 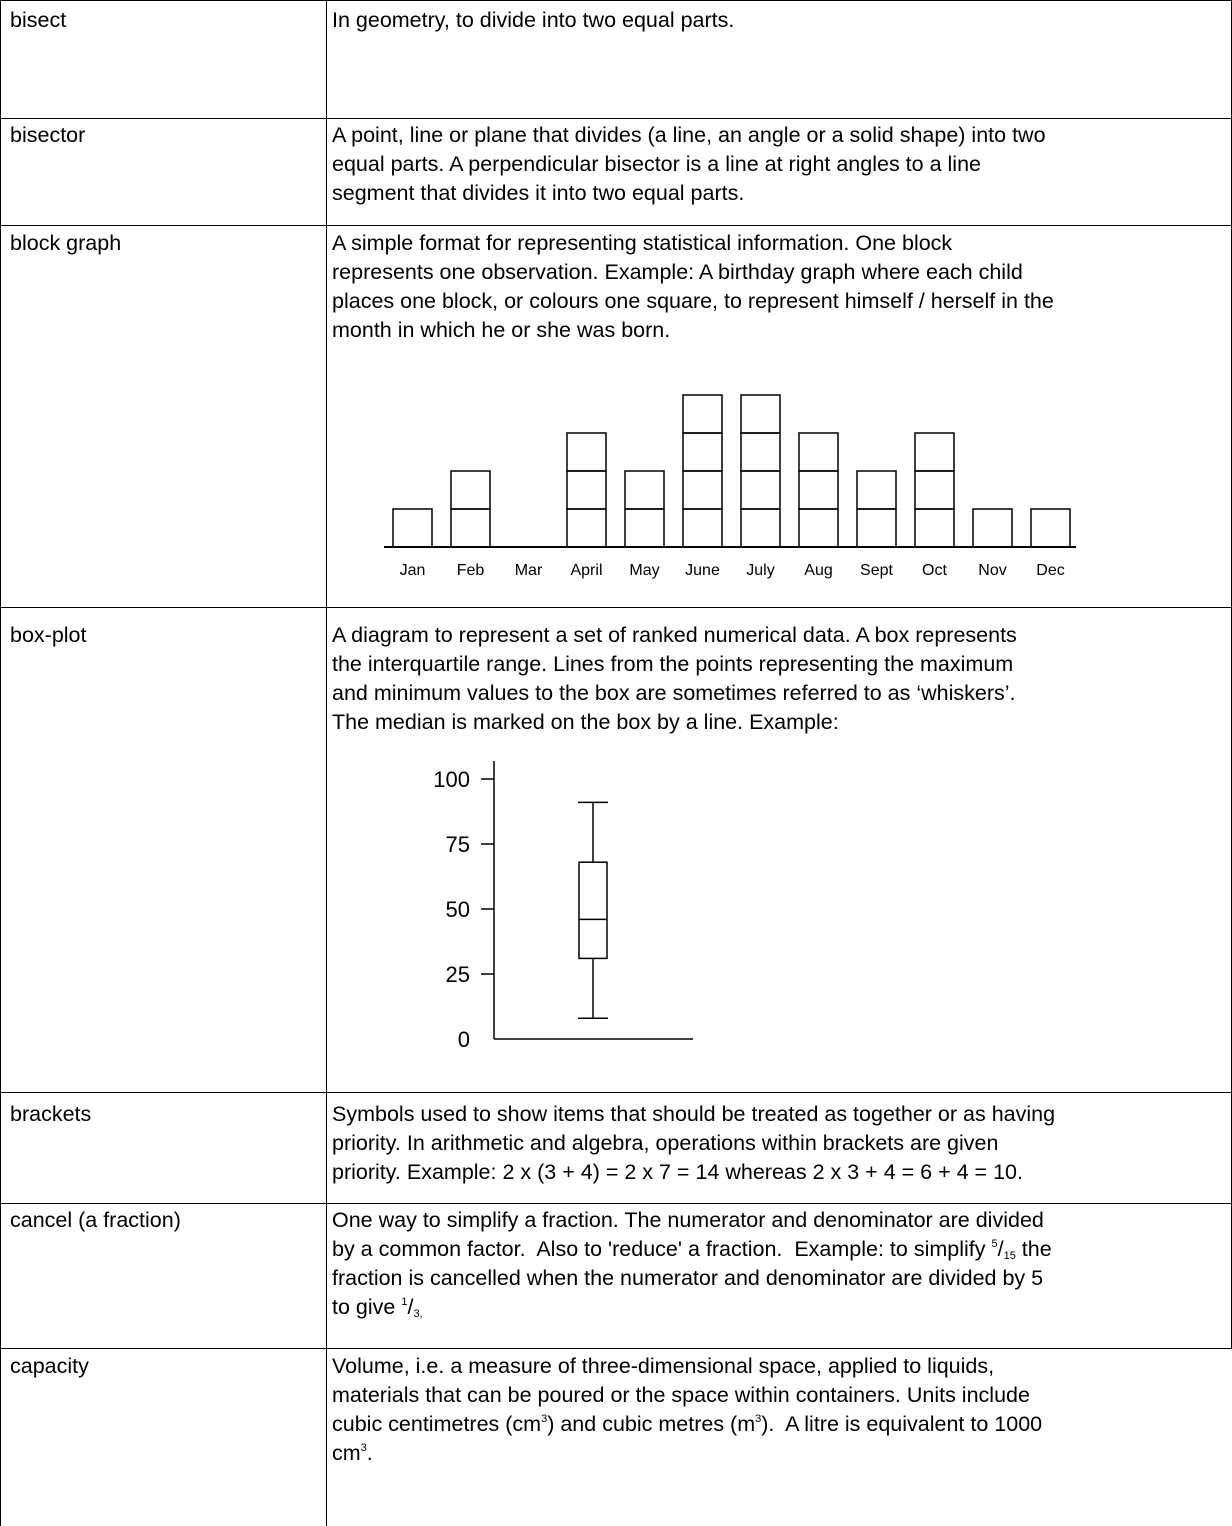 What do you see at coordinates (51, 1114) in the screenshot?
I see `term-brackets: brackets` at bounding box center [51, 1114].